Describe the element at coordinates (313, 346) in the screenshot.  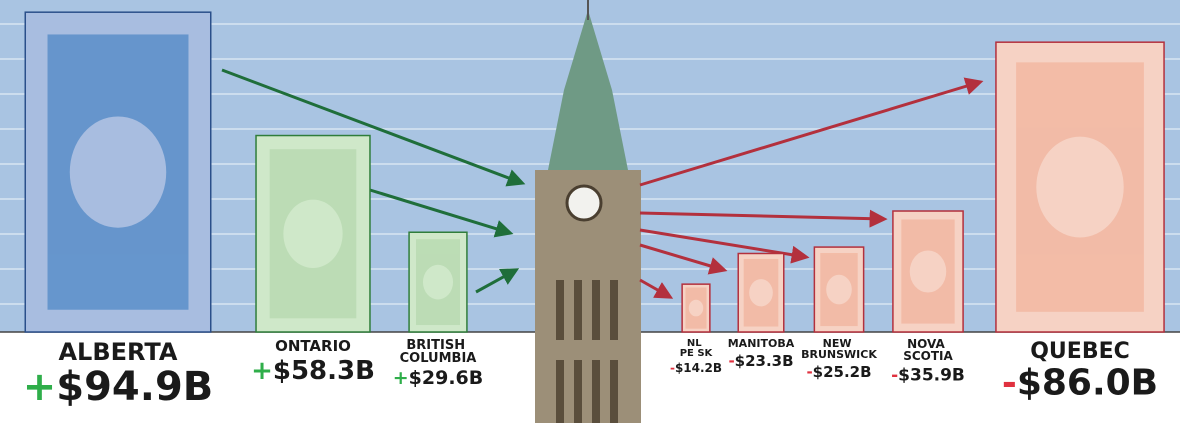
I see `category-label: ONTARIO` at that location.